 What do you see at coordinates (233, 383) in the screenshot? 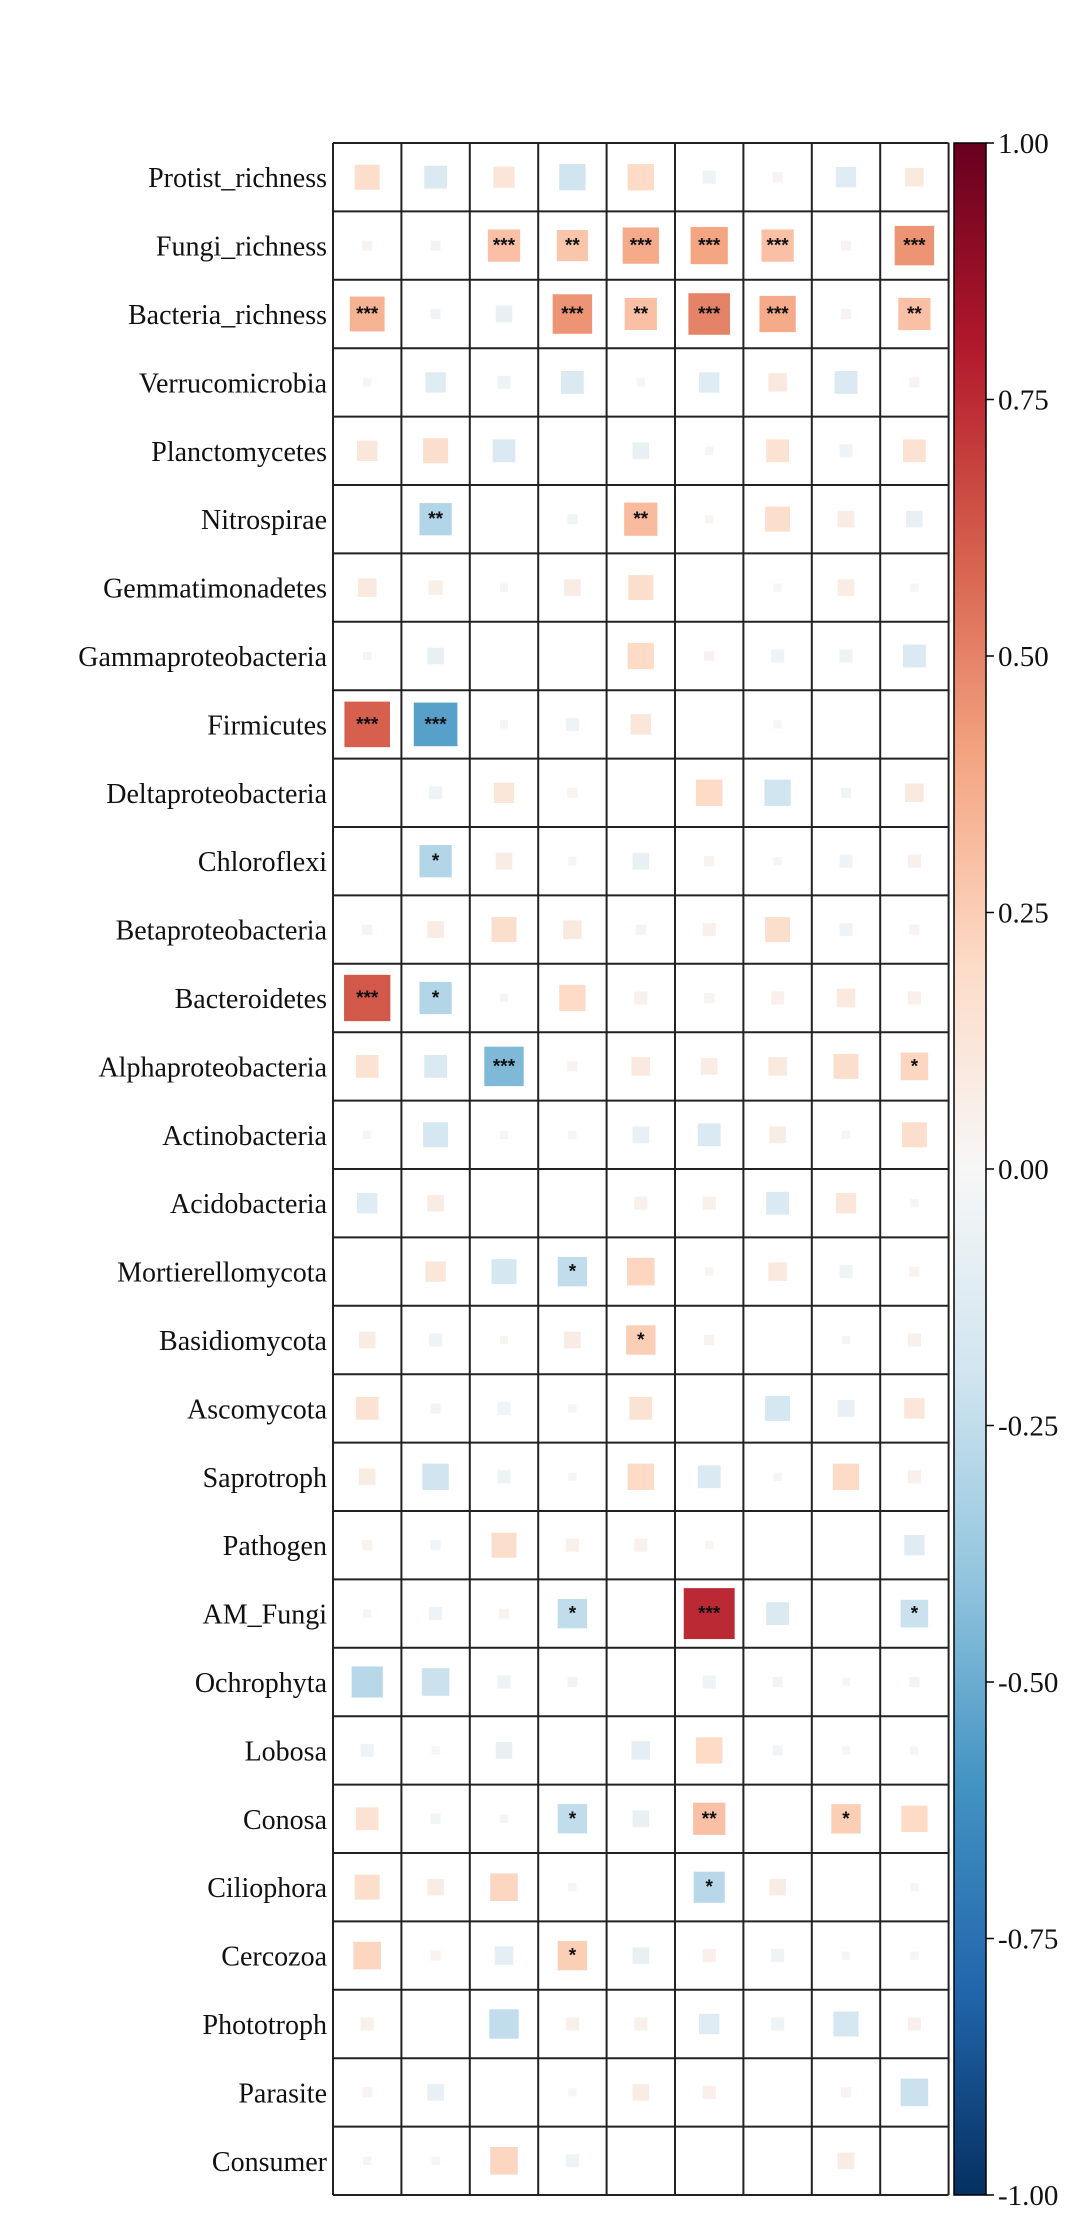
I see `row-label: Verrucomicrobia` at bounding box center [233, 383].